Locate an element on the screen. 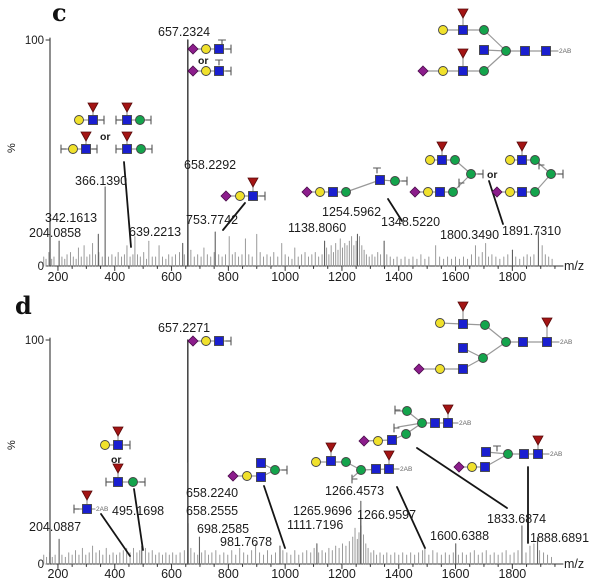 This screenshot has width=601, height=584. x-tick-label: 1600 is located at coordinates (456, 277).